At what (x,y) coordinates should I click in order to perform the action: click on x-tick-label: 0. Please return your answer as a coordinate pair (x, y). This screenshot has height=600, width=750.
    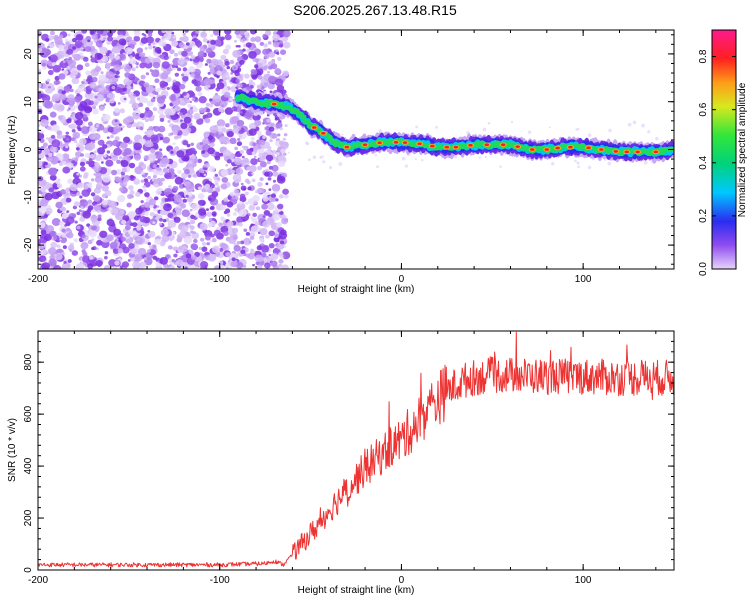
    Looking at the image, I should click on (402, 580).